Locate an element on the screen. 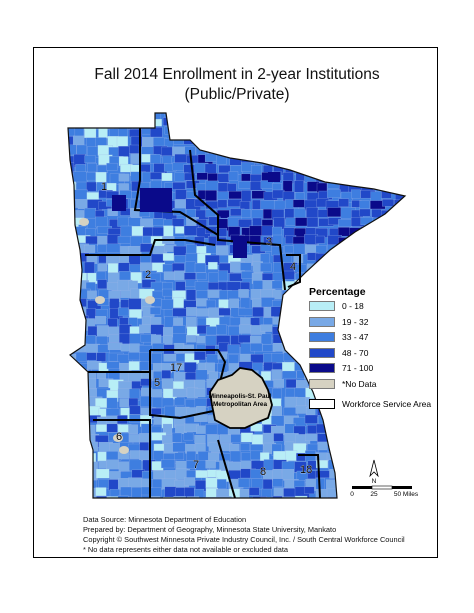 The height and width of the screenshot is (613, 474). scale-segment is located at coordinates (402, 487).